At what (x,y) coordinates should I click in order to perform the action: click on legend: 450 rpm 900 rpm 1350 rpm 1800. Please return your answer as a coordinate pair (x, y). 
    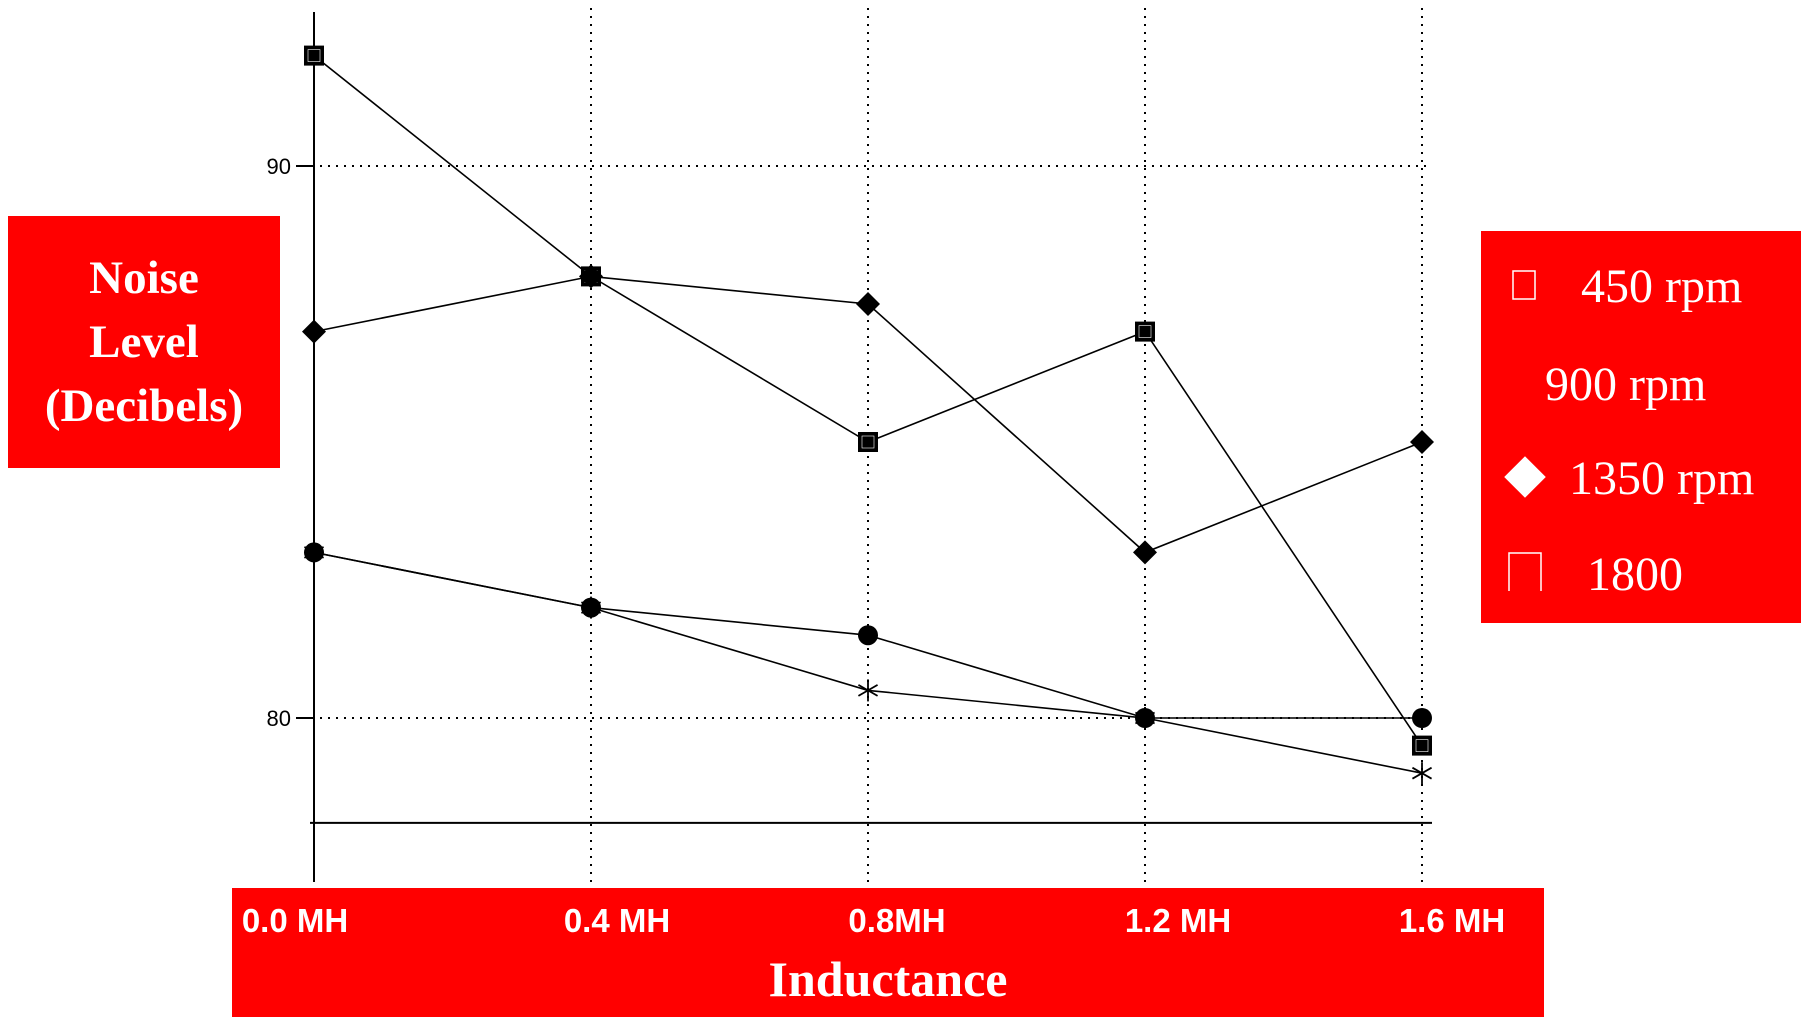
    Looking at the image, I should click on (1641, 427).